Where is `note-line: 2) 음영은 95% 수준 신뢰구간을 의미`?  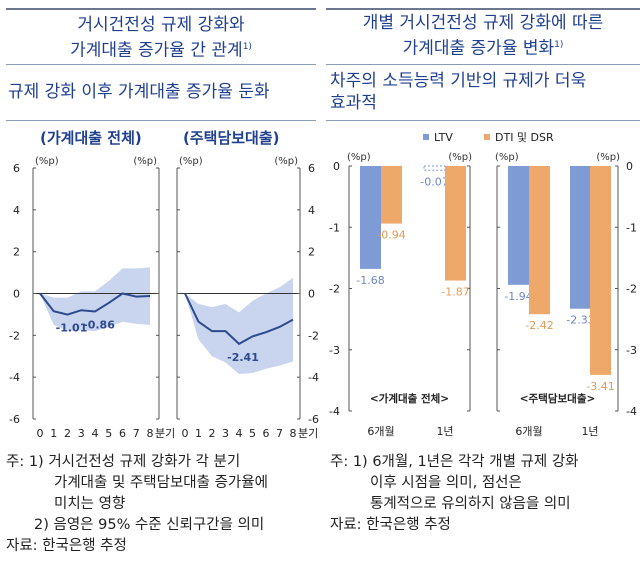 note-line: 2) 음영은 95% 수준 신뢰구간을 의미 is located at coordinates (149, 525).